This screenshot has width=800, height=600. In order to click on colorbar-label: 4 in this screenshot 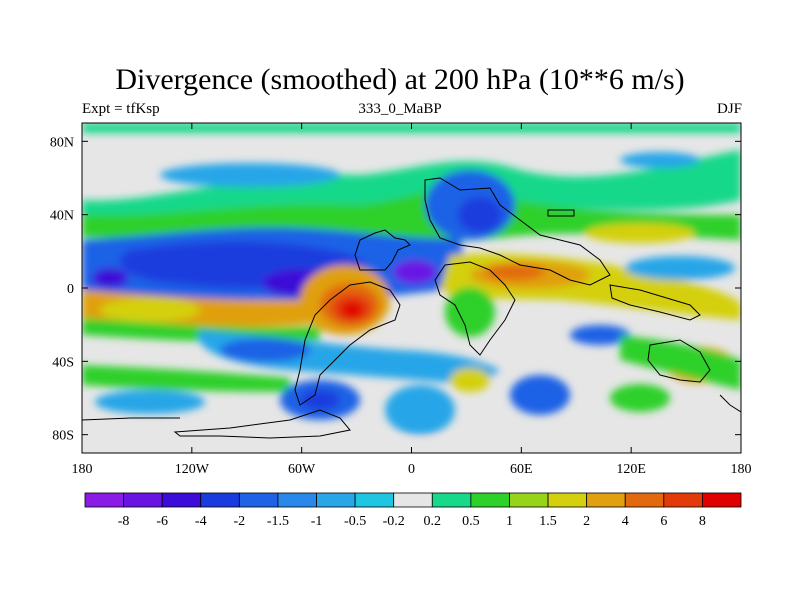, I will do `click(625, 521)`.